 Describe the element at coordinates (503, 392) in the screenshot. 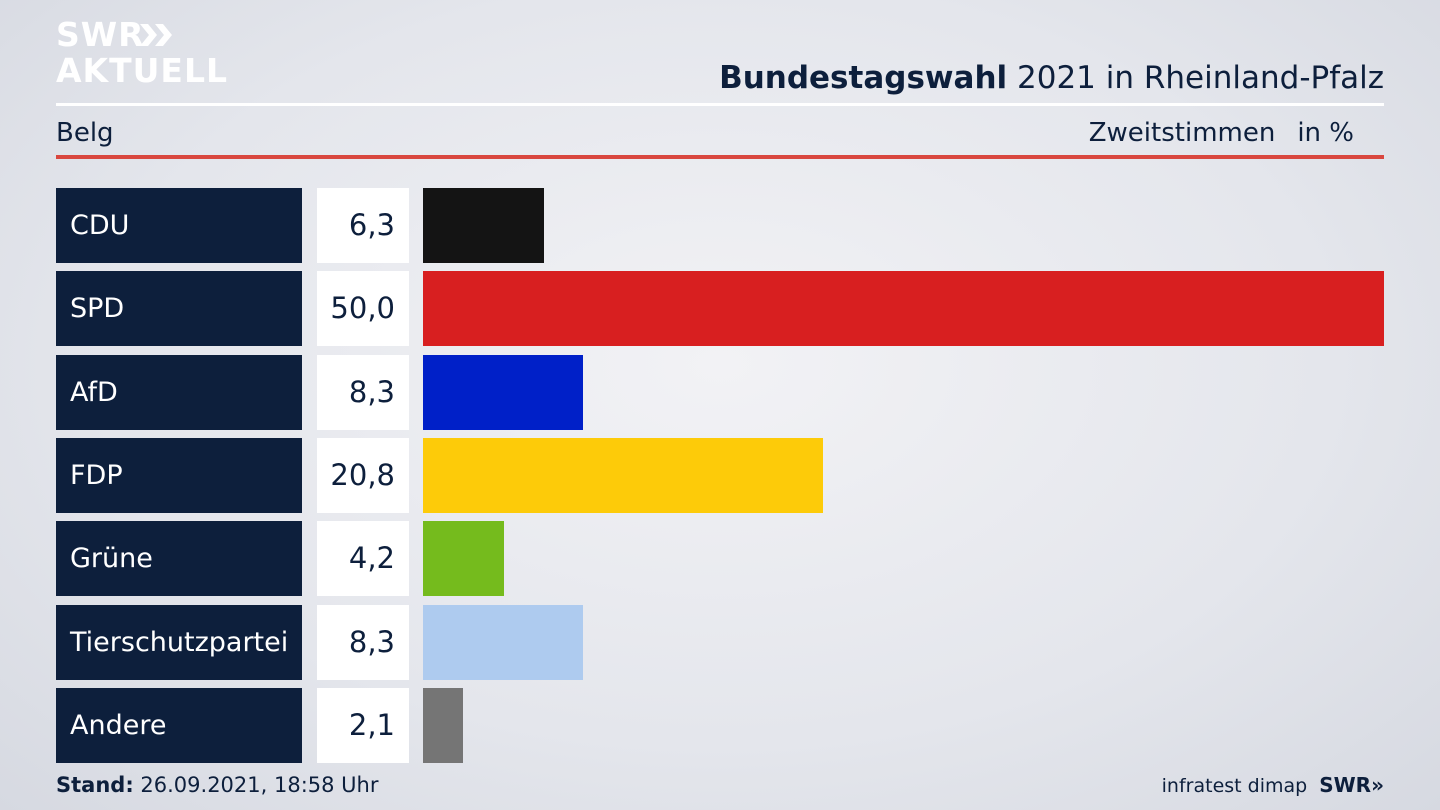

I see `bar-afd` at that location.